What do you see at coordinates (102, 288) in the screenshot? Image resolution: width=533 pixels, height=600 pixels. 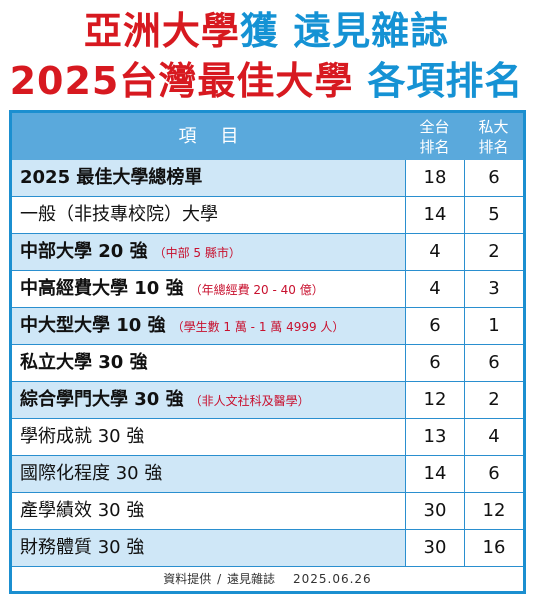 I see `row-category-name: 中高經費大學 10 強` at bounding box center [102, 288].